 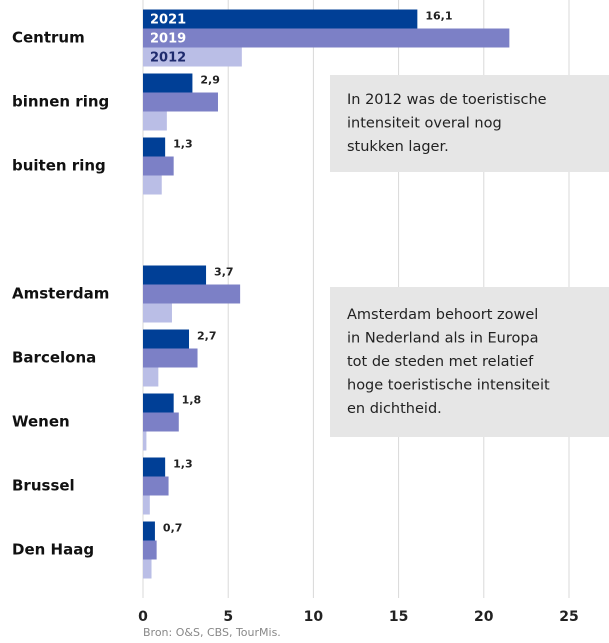 What do you see at coordinates (173, 528) in the screenshot?
I see `data-label: 0,7` at bounding box center [173, 528].